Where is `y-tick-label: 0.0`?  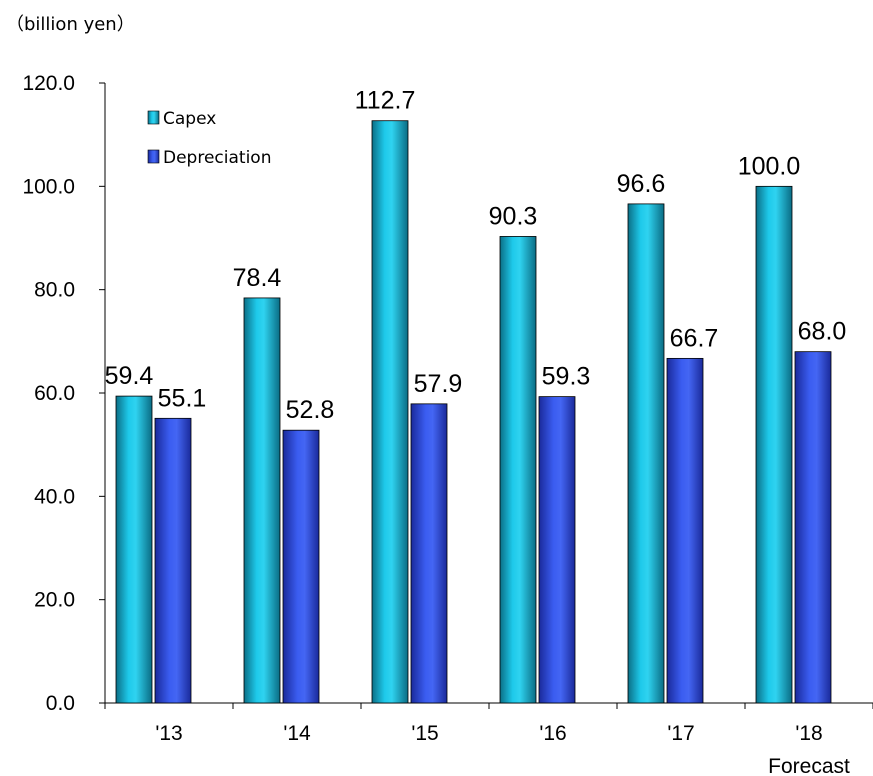 y-tick-label: 0.0 is located at coordinates (60, 703).